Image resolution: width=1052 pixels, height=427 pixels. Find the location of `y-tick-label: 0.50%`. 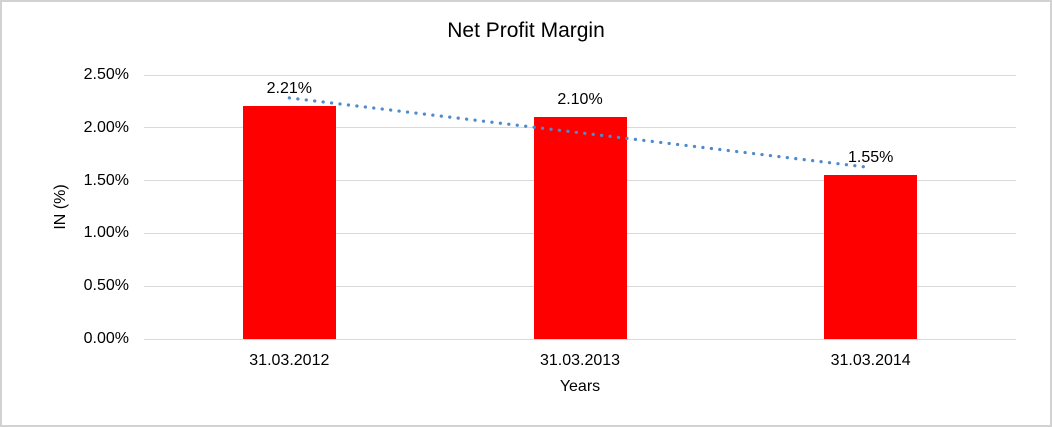

y-tick-label: 0.50% is located at coordinates (106, 286).